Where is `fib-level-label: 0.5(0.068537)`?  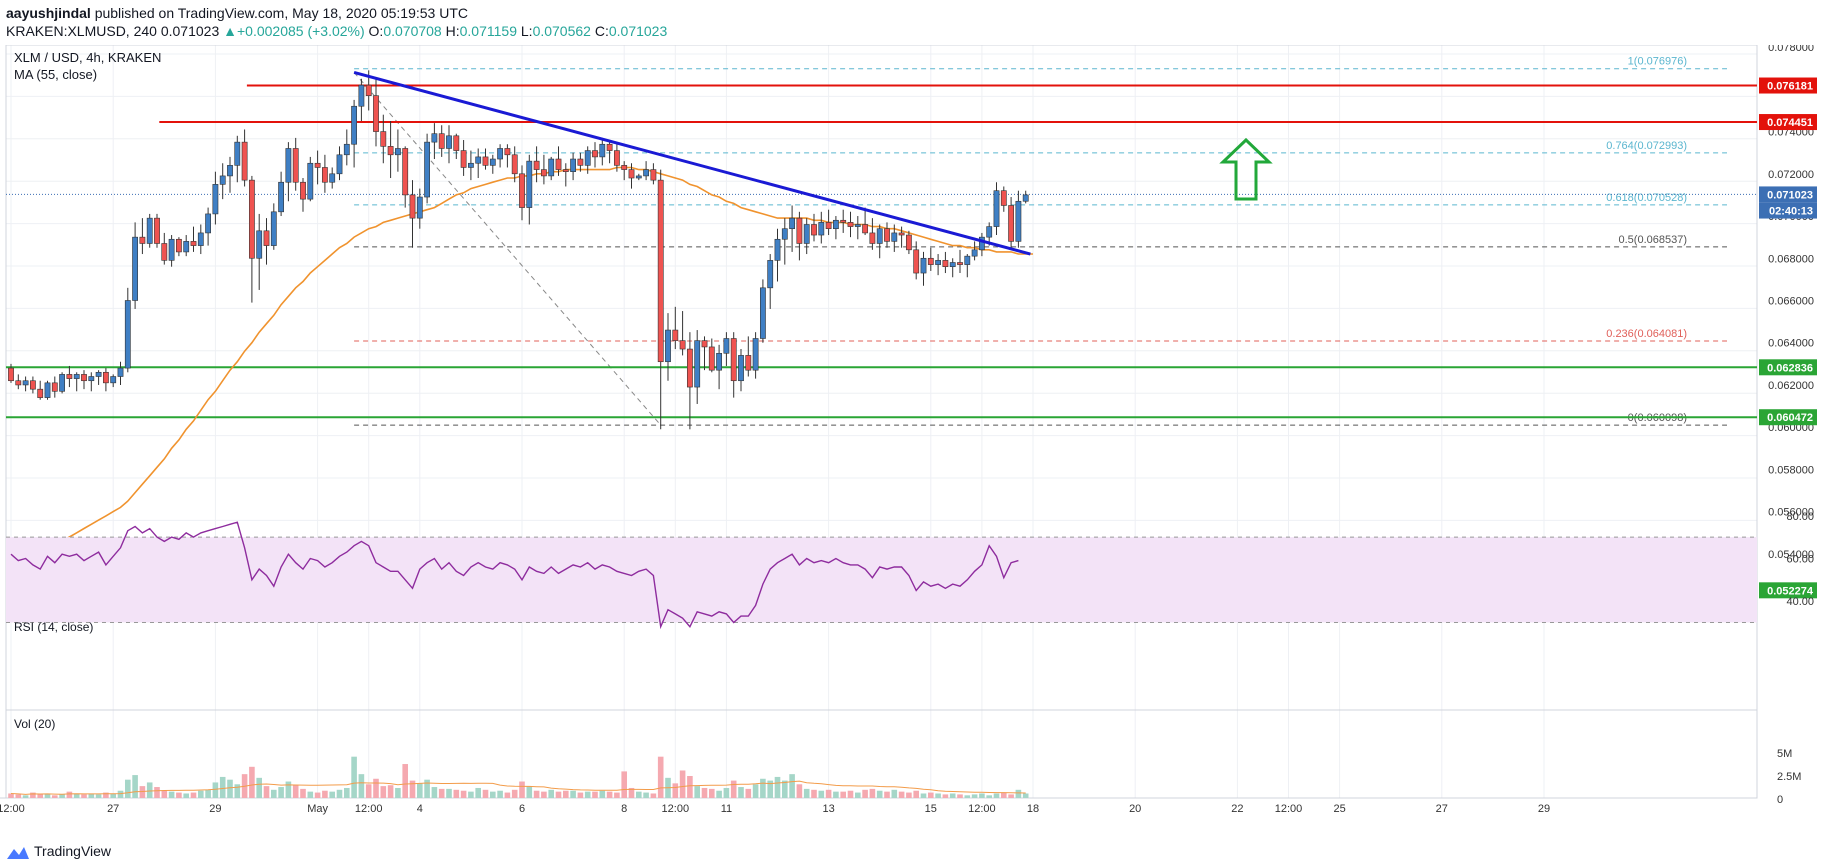 fib-level-label: 0.5(0.068537) is located at coordinates (1653, 240).